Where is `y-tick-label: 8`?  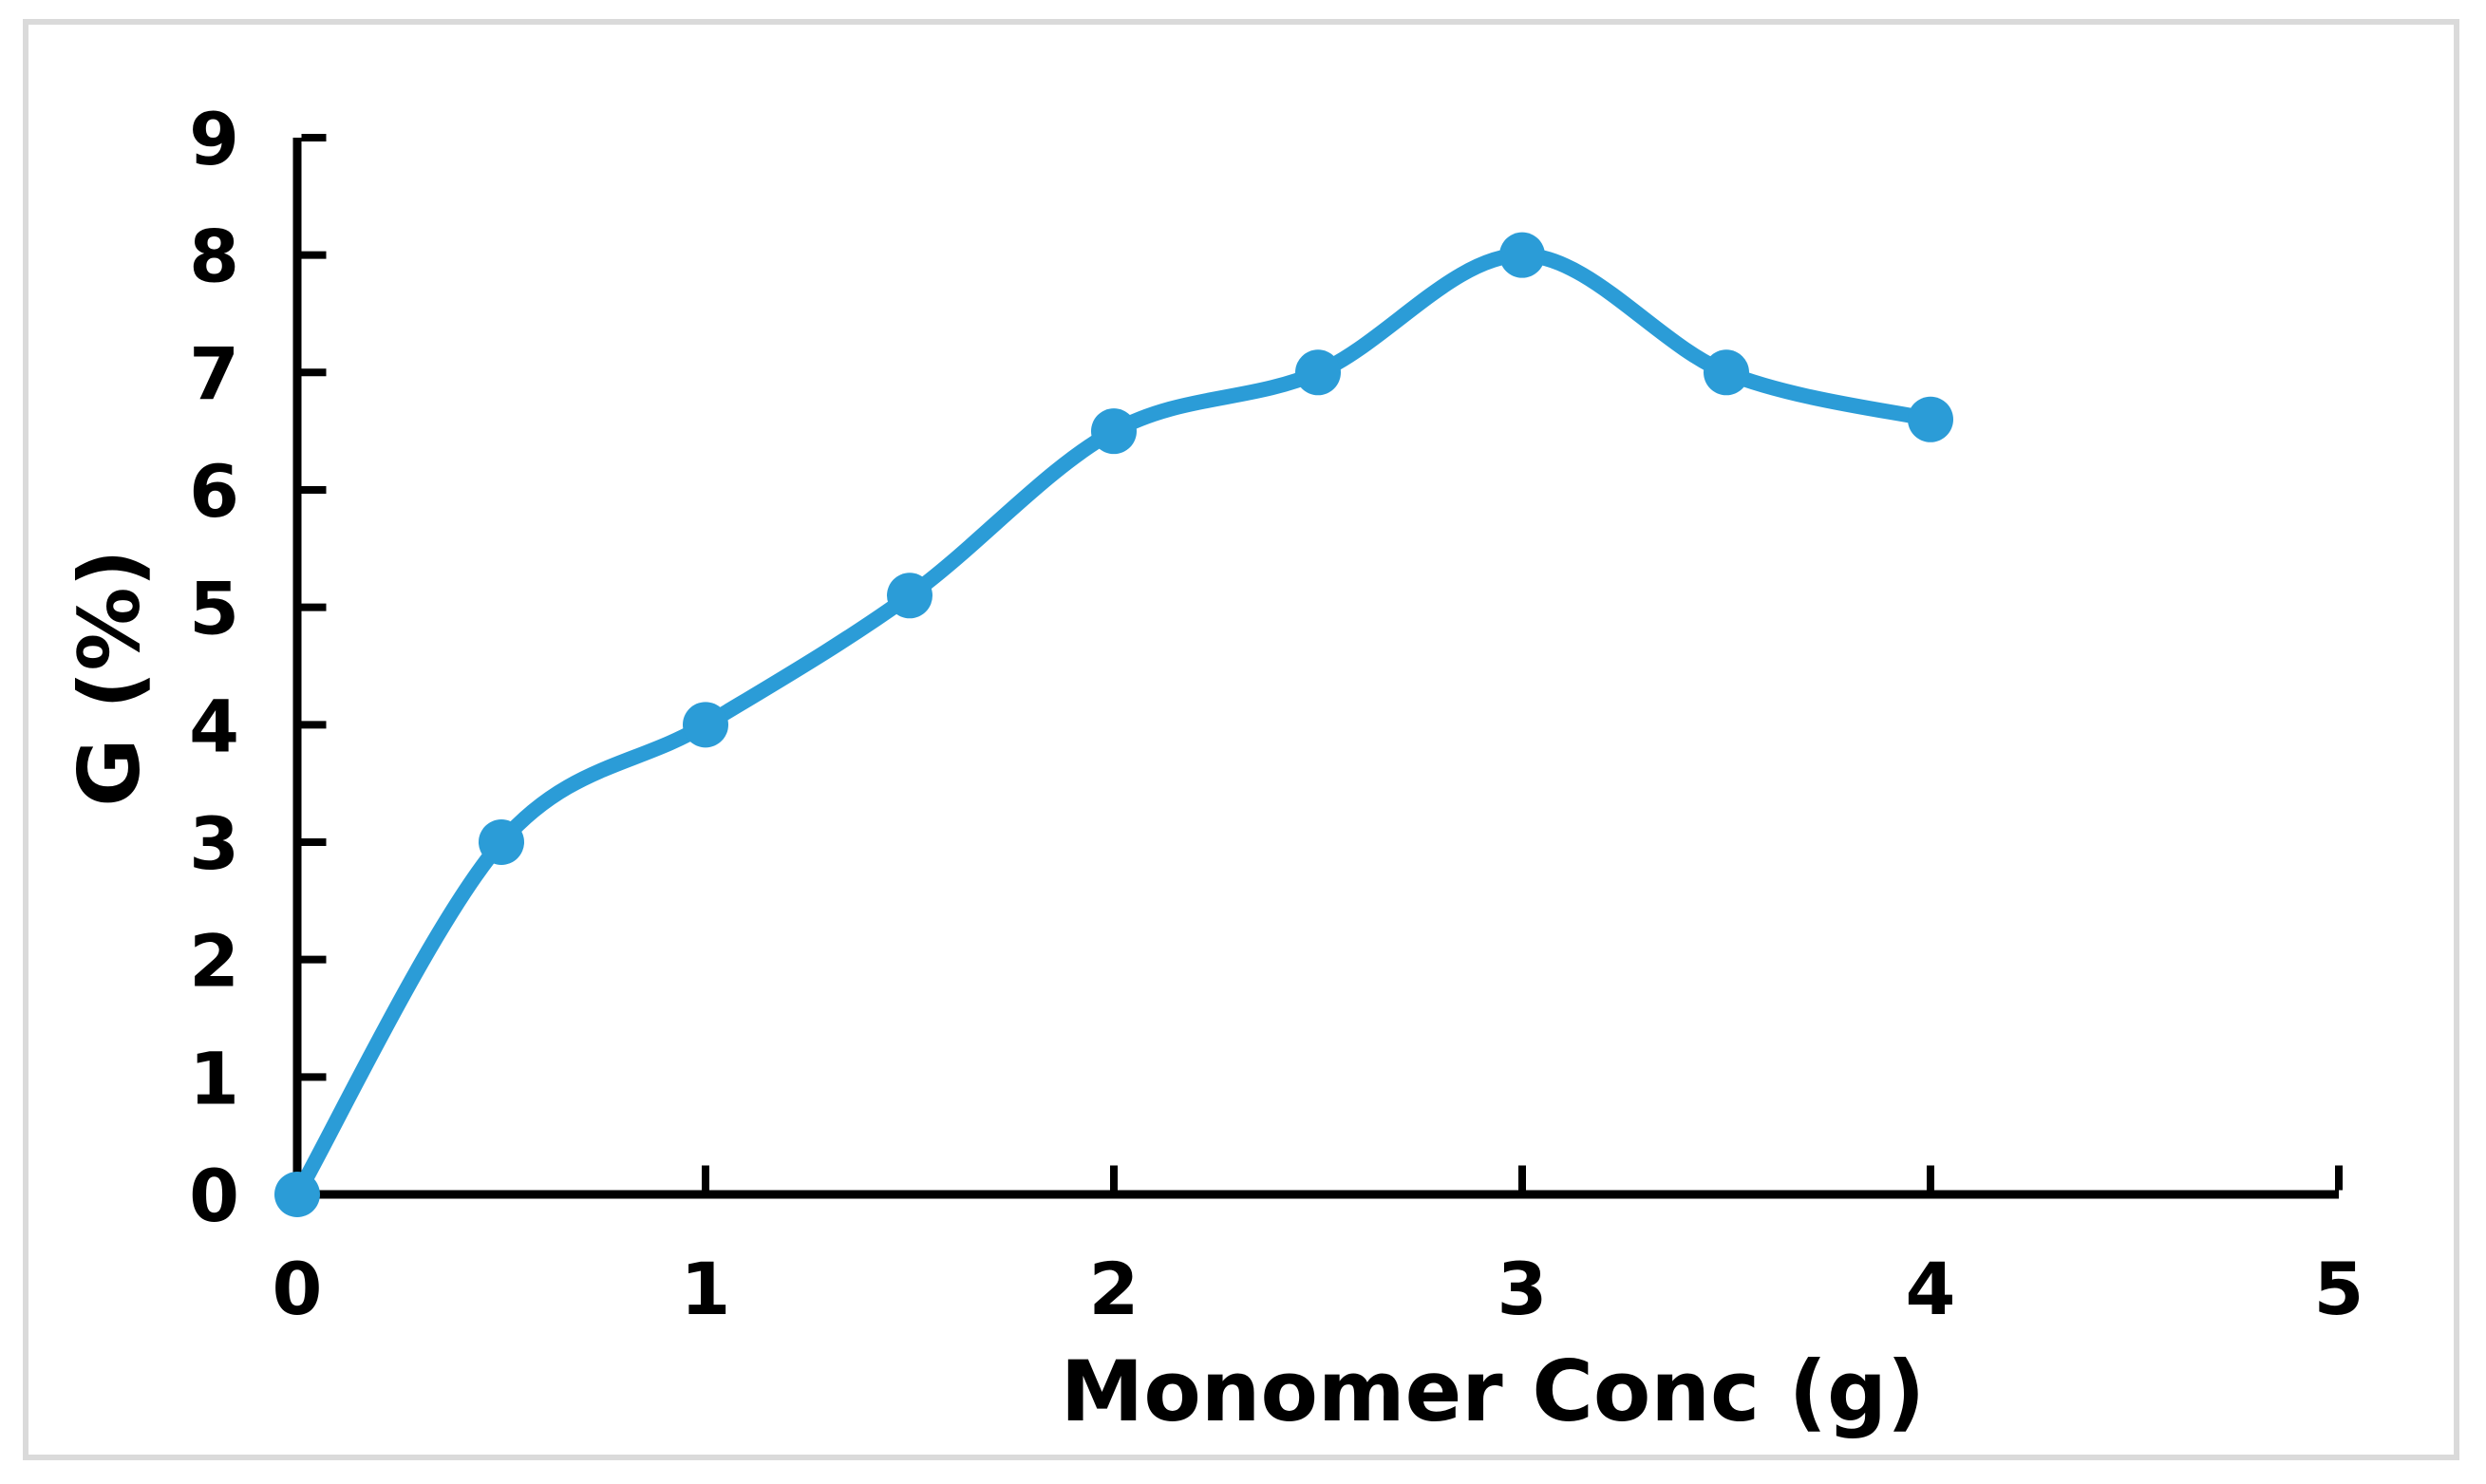
y-tick-label: 8 is located at coordinates (214, 257).